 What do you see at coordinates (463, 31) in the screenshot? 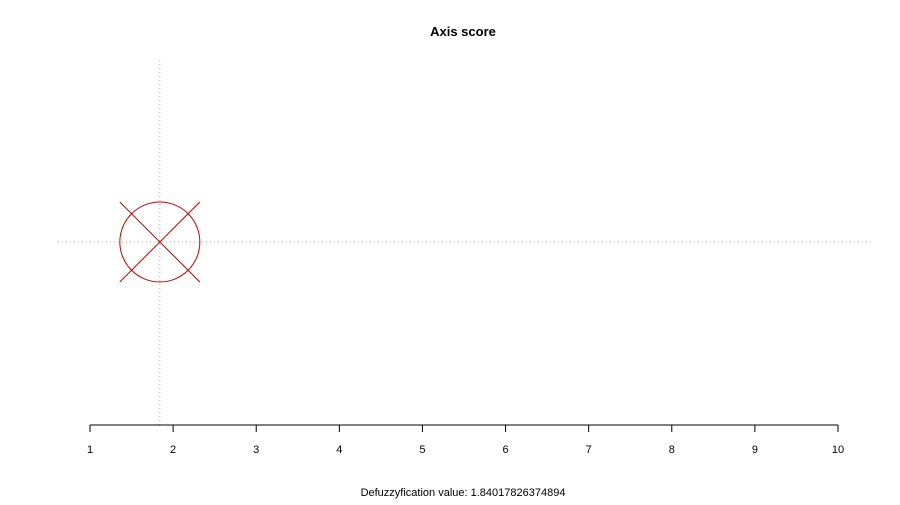
I see `chart-title: Axis score` at bounding box center [463, 31].